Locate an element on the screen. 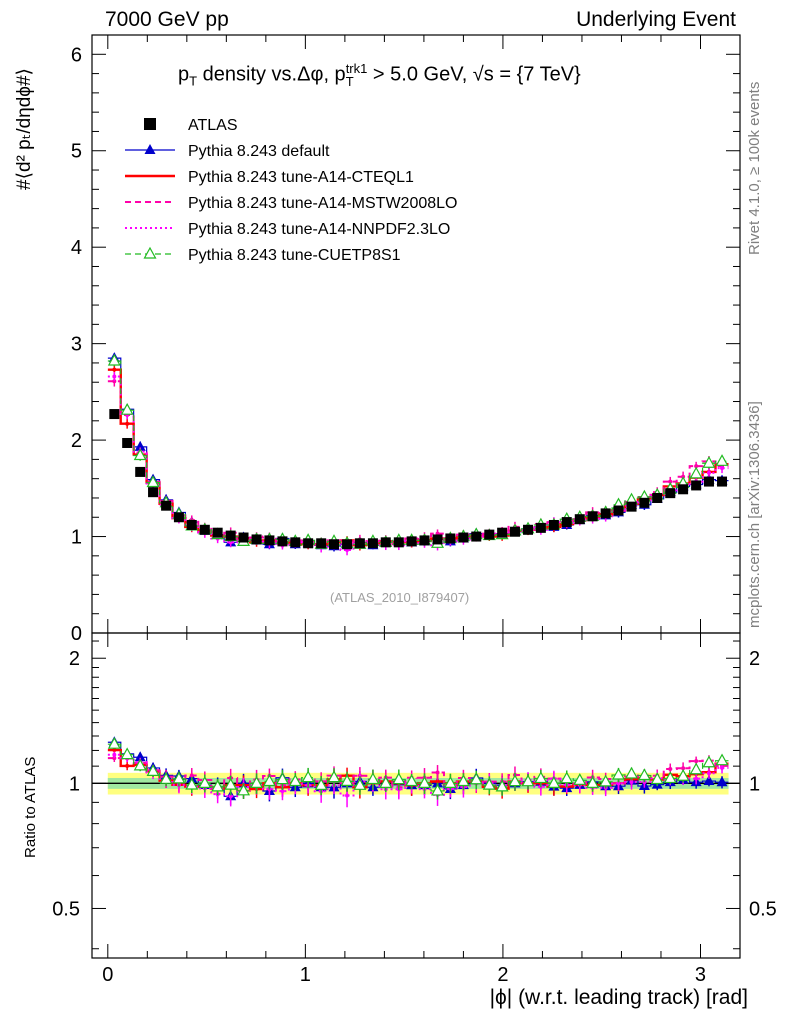 This screenshot has height=1024, width=786. y-tick-label: 2 is located at coordinates (76, 441).